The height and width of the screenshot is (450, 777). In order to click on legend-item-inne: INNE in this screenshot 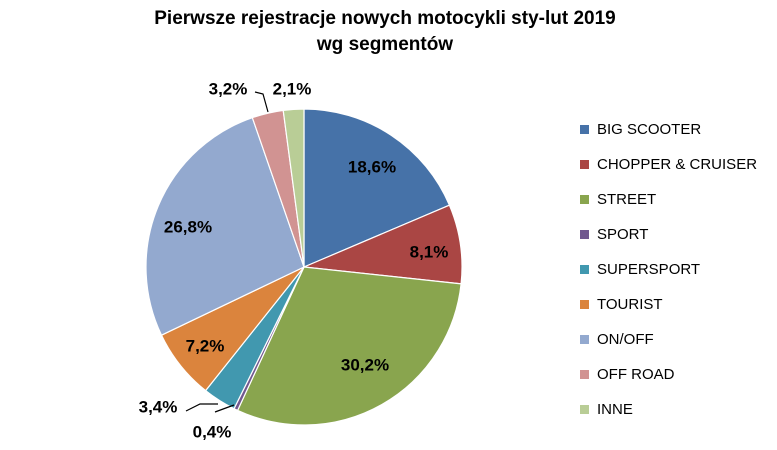, I will do `click(677, 409)`.